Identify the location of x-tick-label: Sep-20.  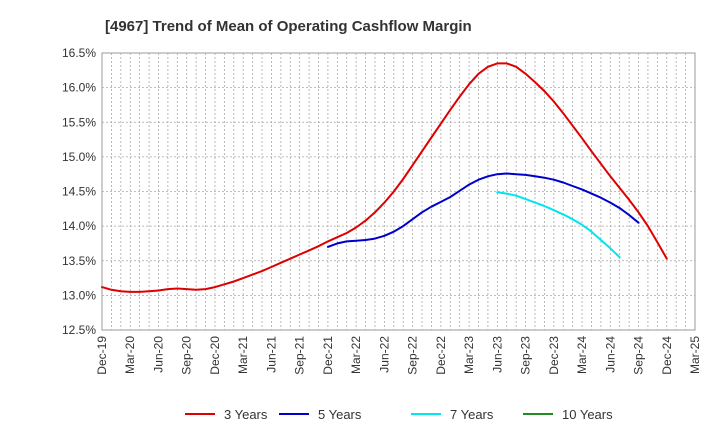
(187, 355).